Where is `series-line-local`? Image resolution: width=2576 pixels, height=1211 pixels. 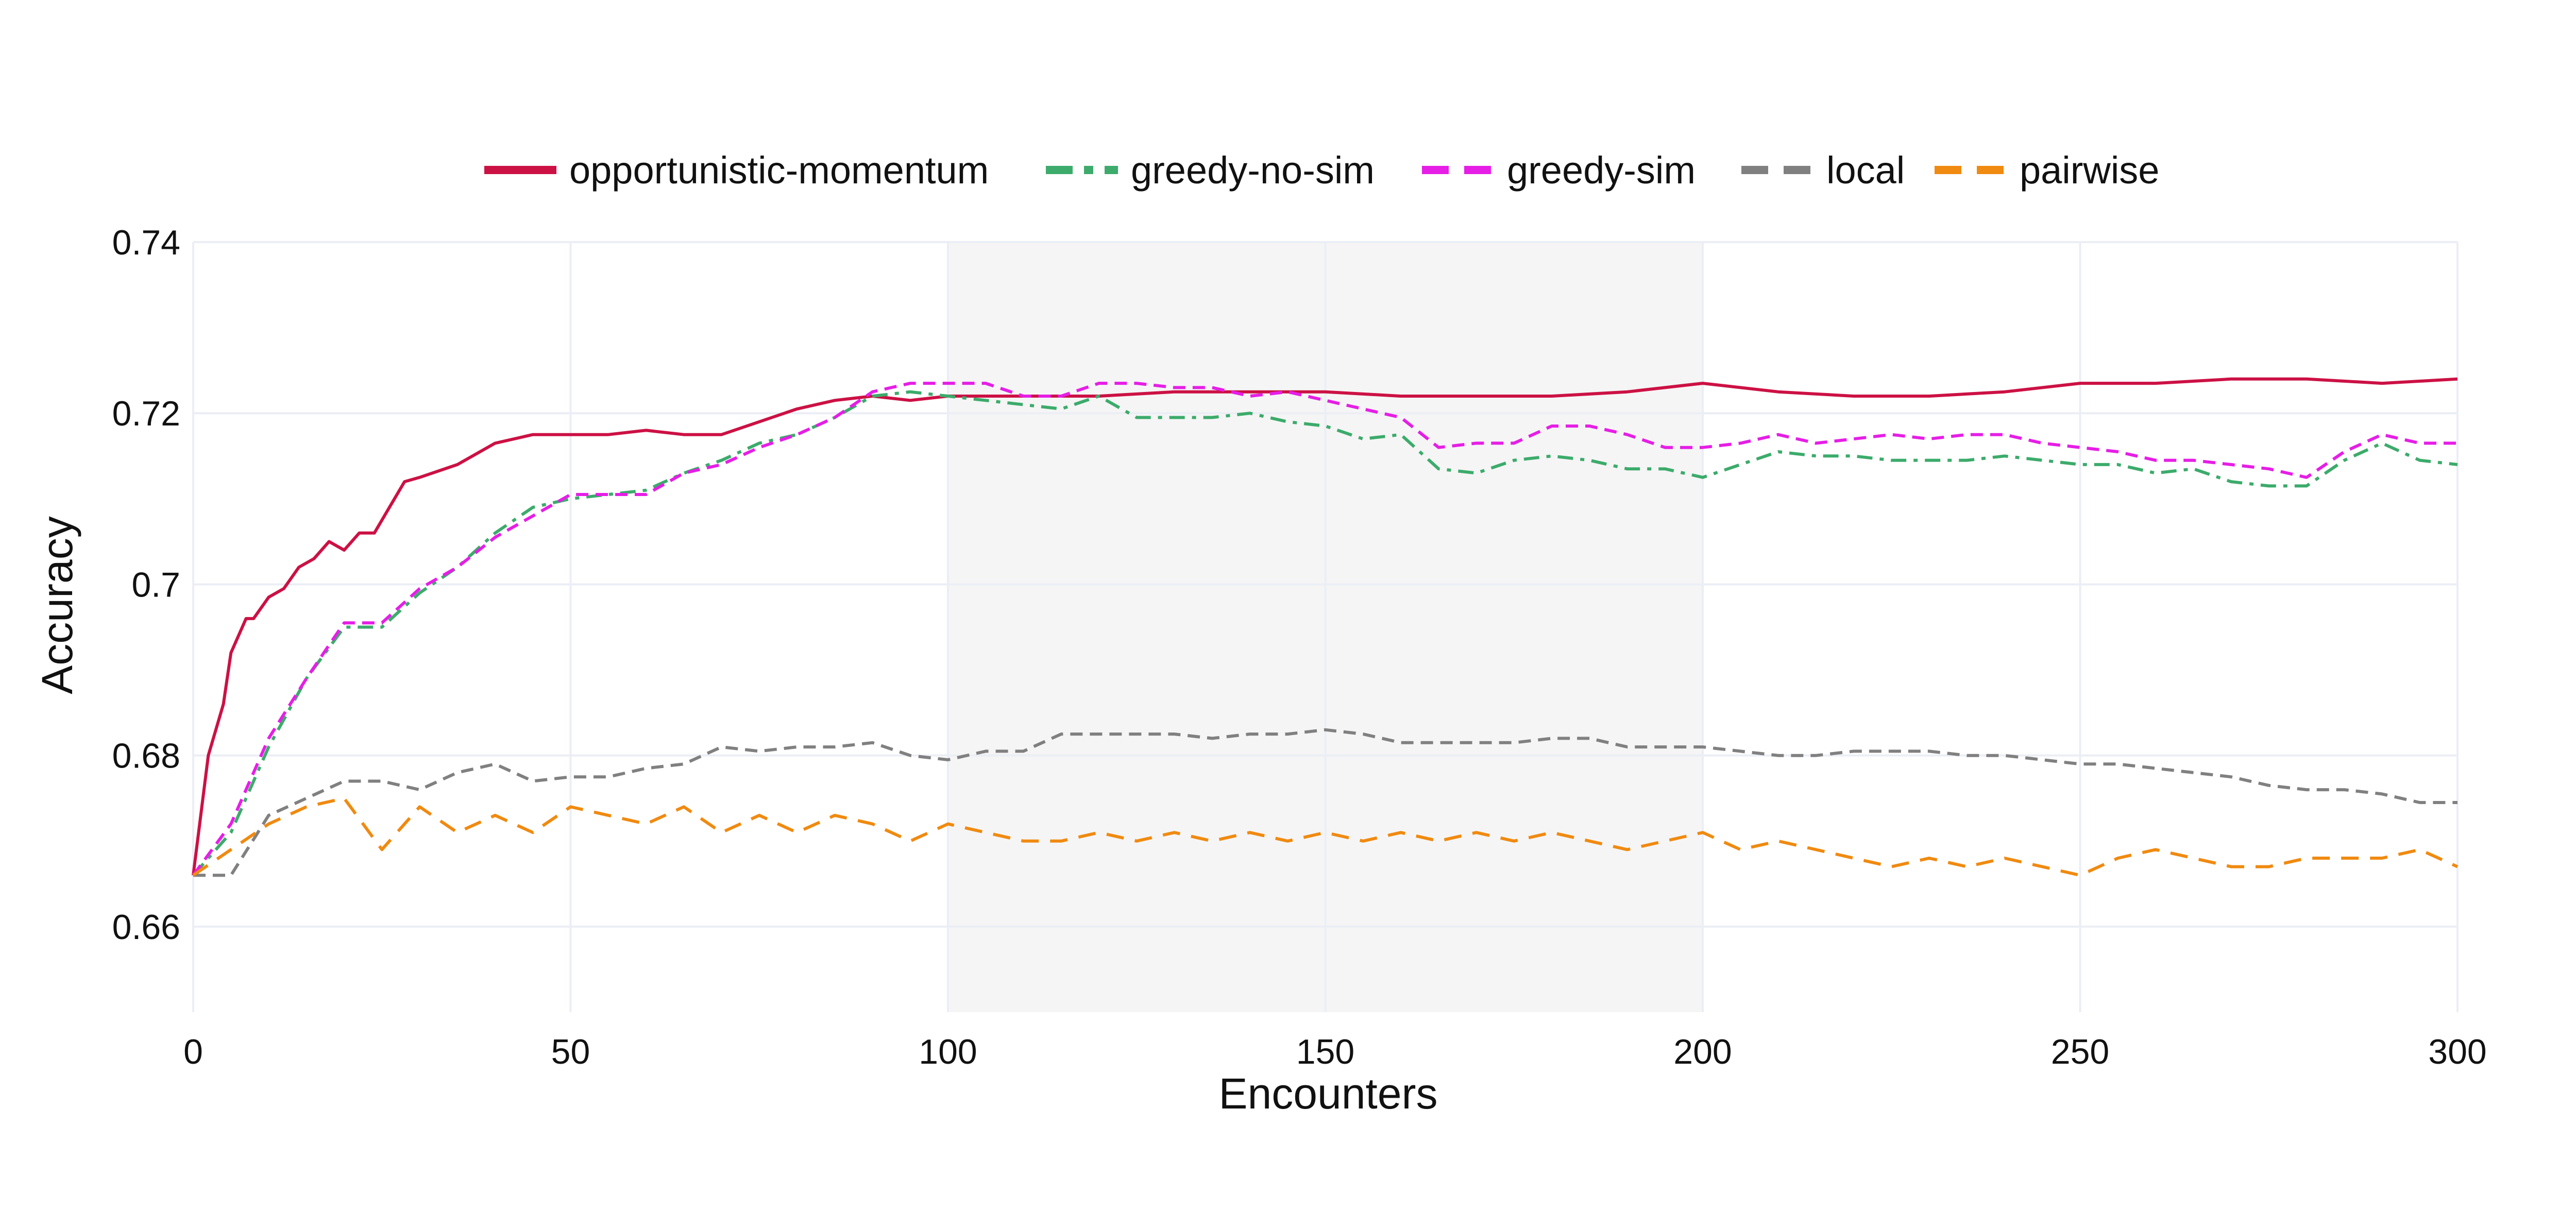
series-line-local is located at coordinates (1325, 802).